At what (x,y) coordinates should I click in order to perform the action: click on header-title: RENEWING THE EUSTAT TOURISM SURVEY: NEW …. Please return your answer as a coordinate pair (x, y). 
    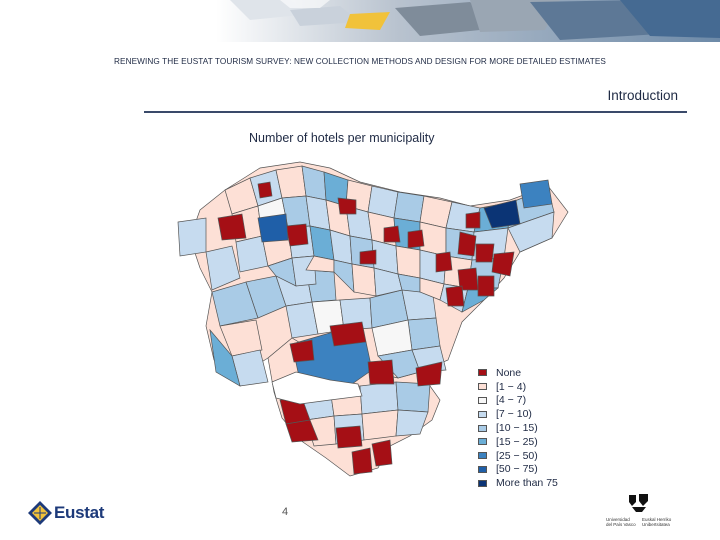
    Looking at the image, I should click on (360, 61).